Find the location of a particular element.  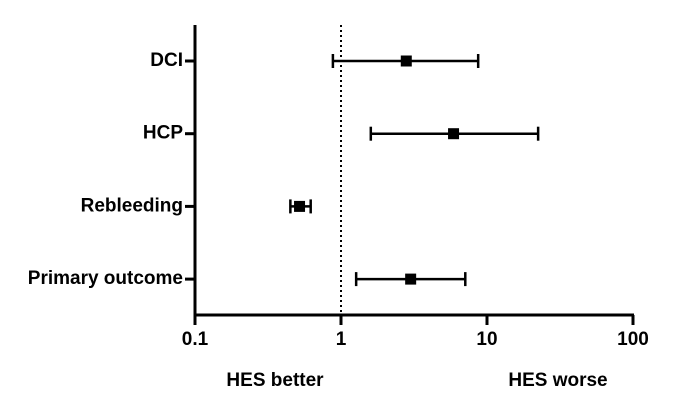

annotation: HES better is located at coordinates (275, 380).